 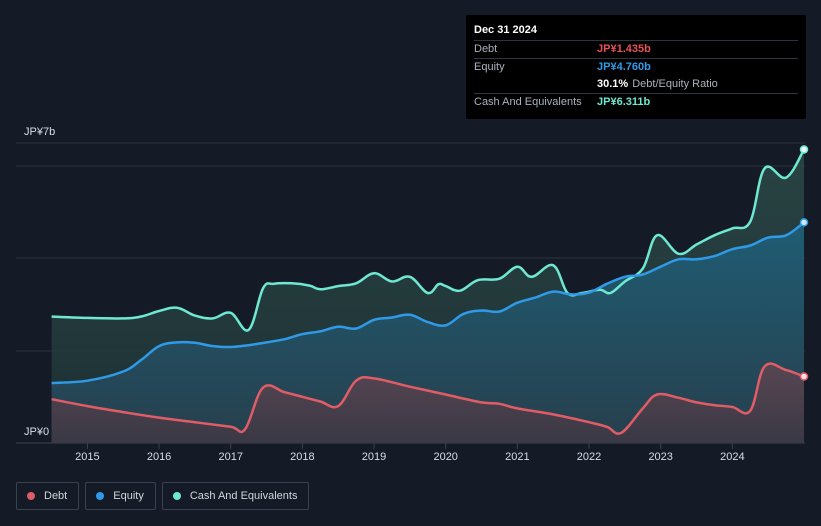 What do you see at coordinates (517, 457) in the screenshot?
I see `x-tick-label: 2021` at bounding box center [517, 457].